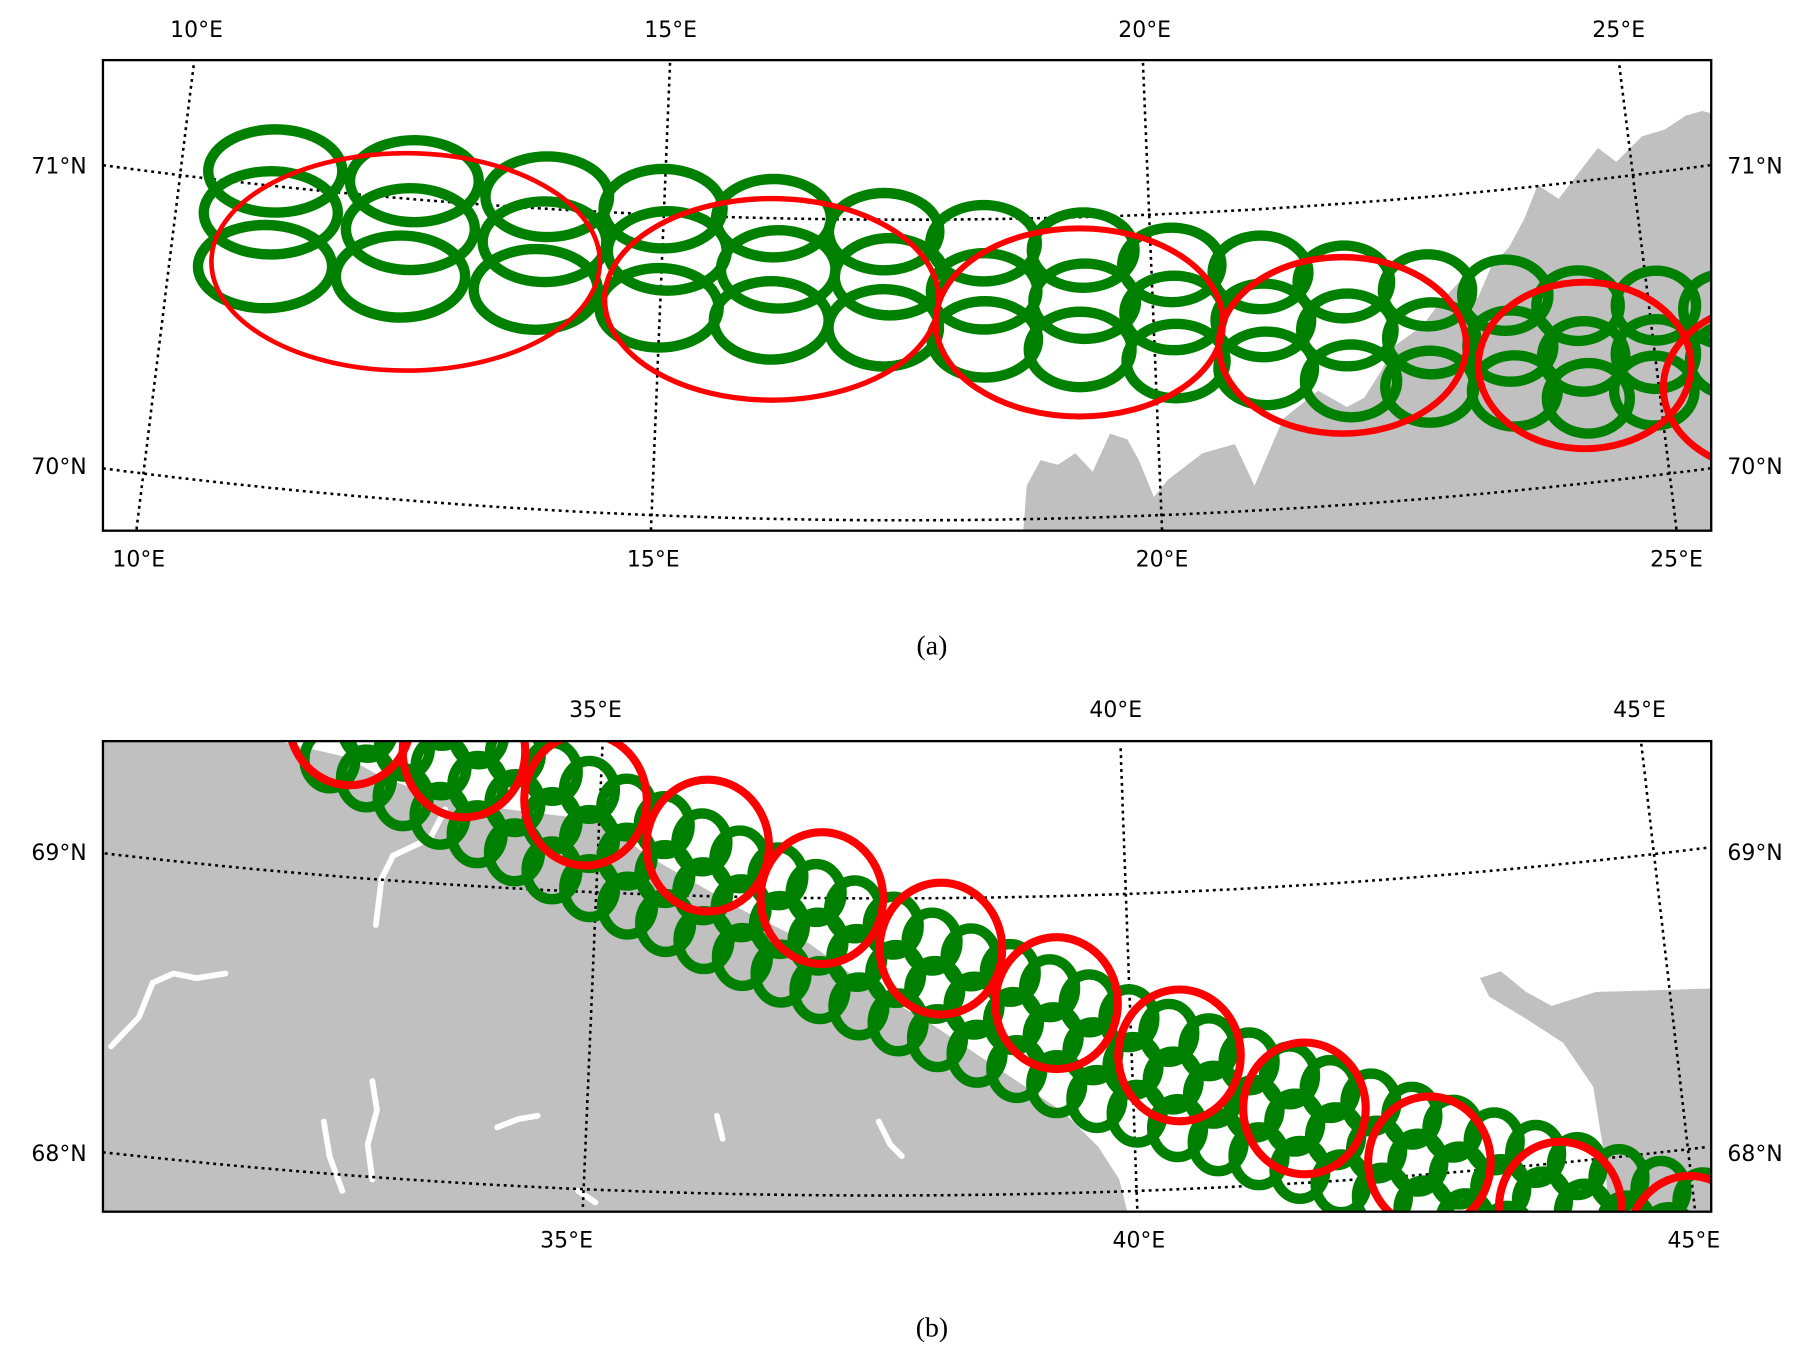  What do you see at coordinates (670, 30) in the screenshot?
I see `top-tick: 15°E` at bounding box center [670, 30].